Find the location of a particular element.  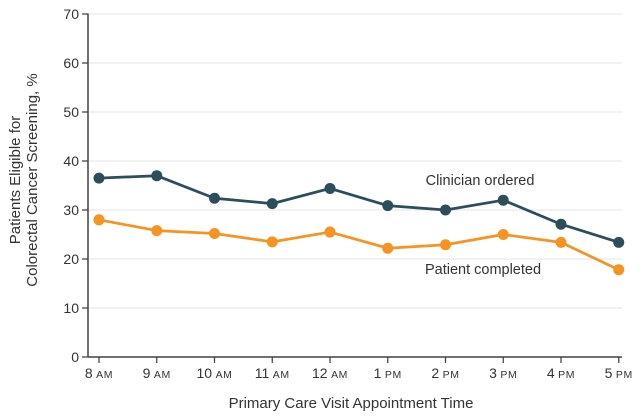

series-label-clinician-ordered: Clinician ordered is located at coordinates (480, 181).